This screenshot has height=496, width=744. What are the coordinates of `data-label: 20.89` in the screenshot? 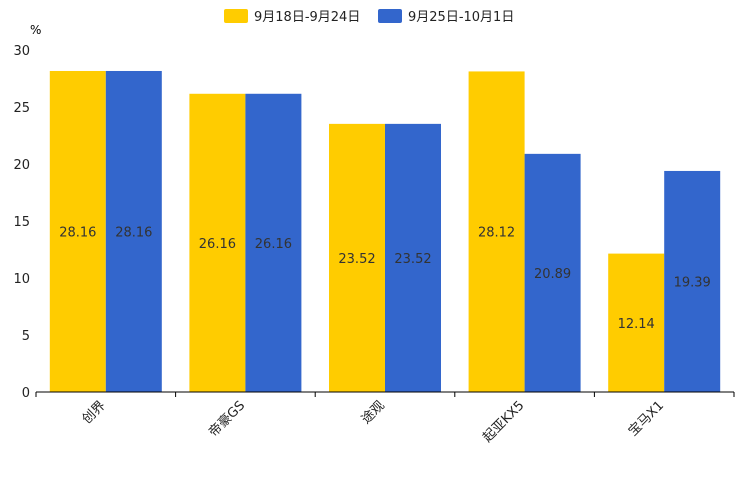 It's located at (552, 274).